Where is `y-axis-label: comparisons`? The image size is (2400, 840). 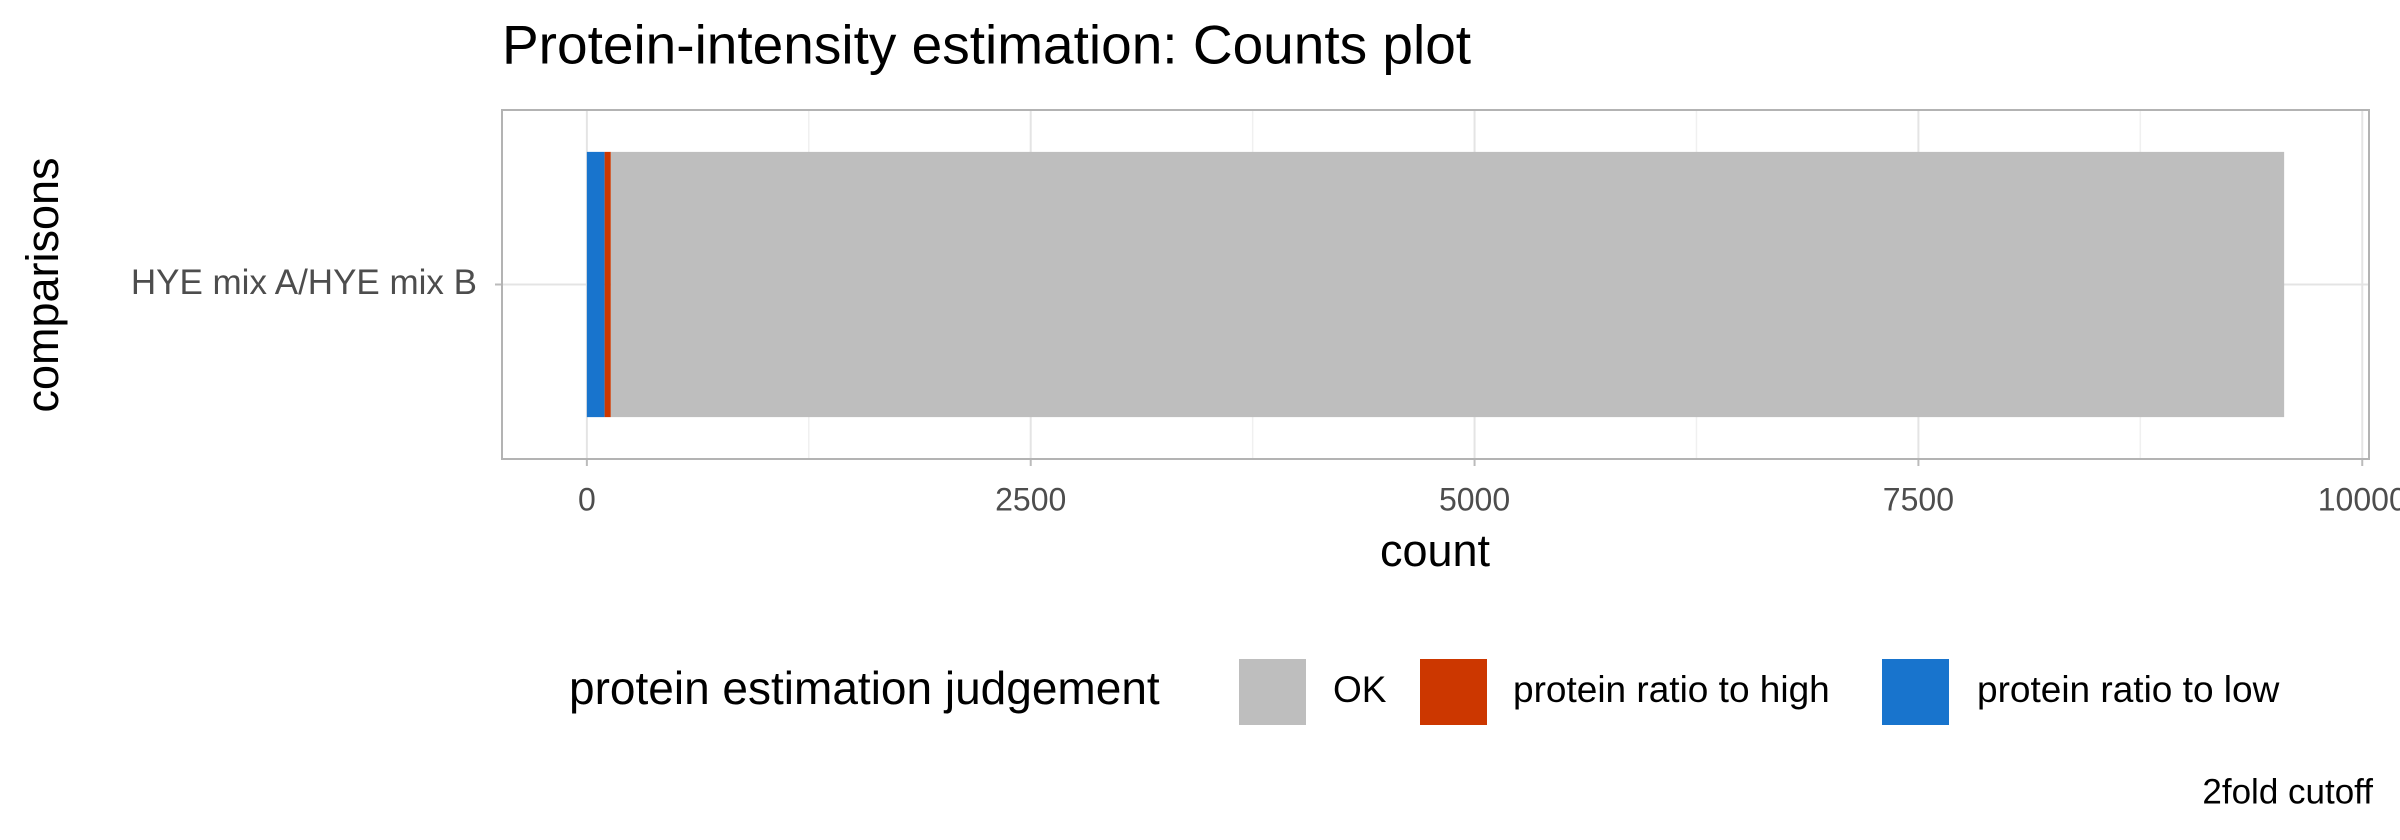
y-axis-label: comparisons is located at coordinates (42, 284).